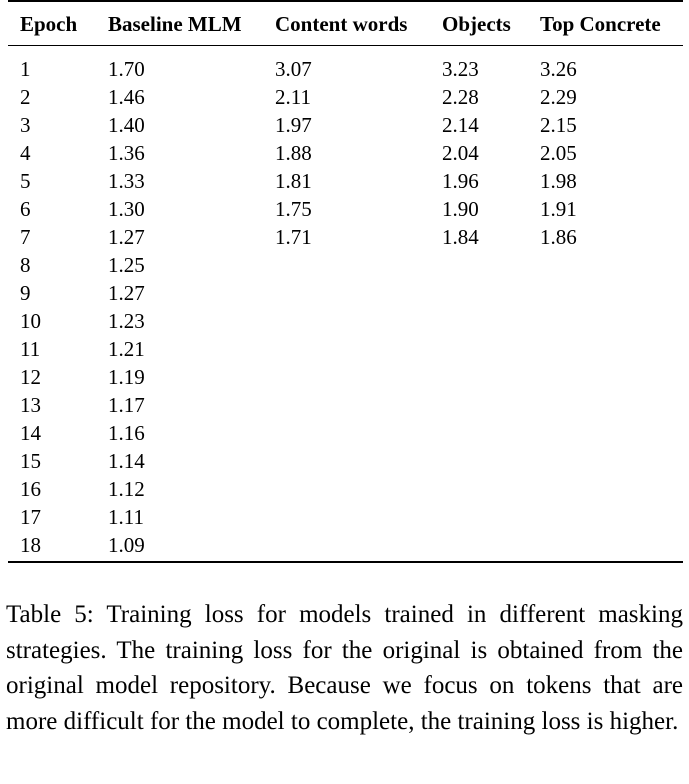  What do you see at coordinates (126, 489) in the screenshot?
I see `cell-baseline-mlm: 1.12` at bounding box center [126, 489].